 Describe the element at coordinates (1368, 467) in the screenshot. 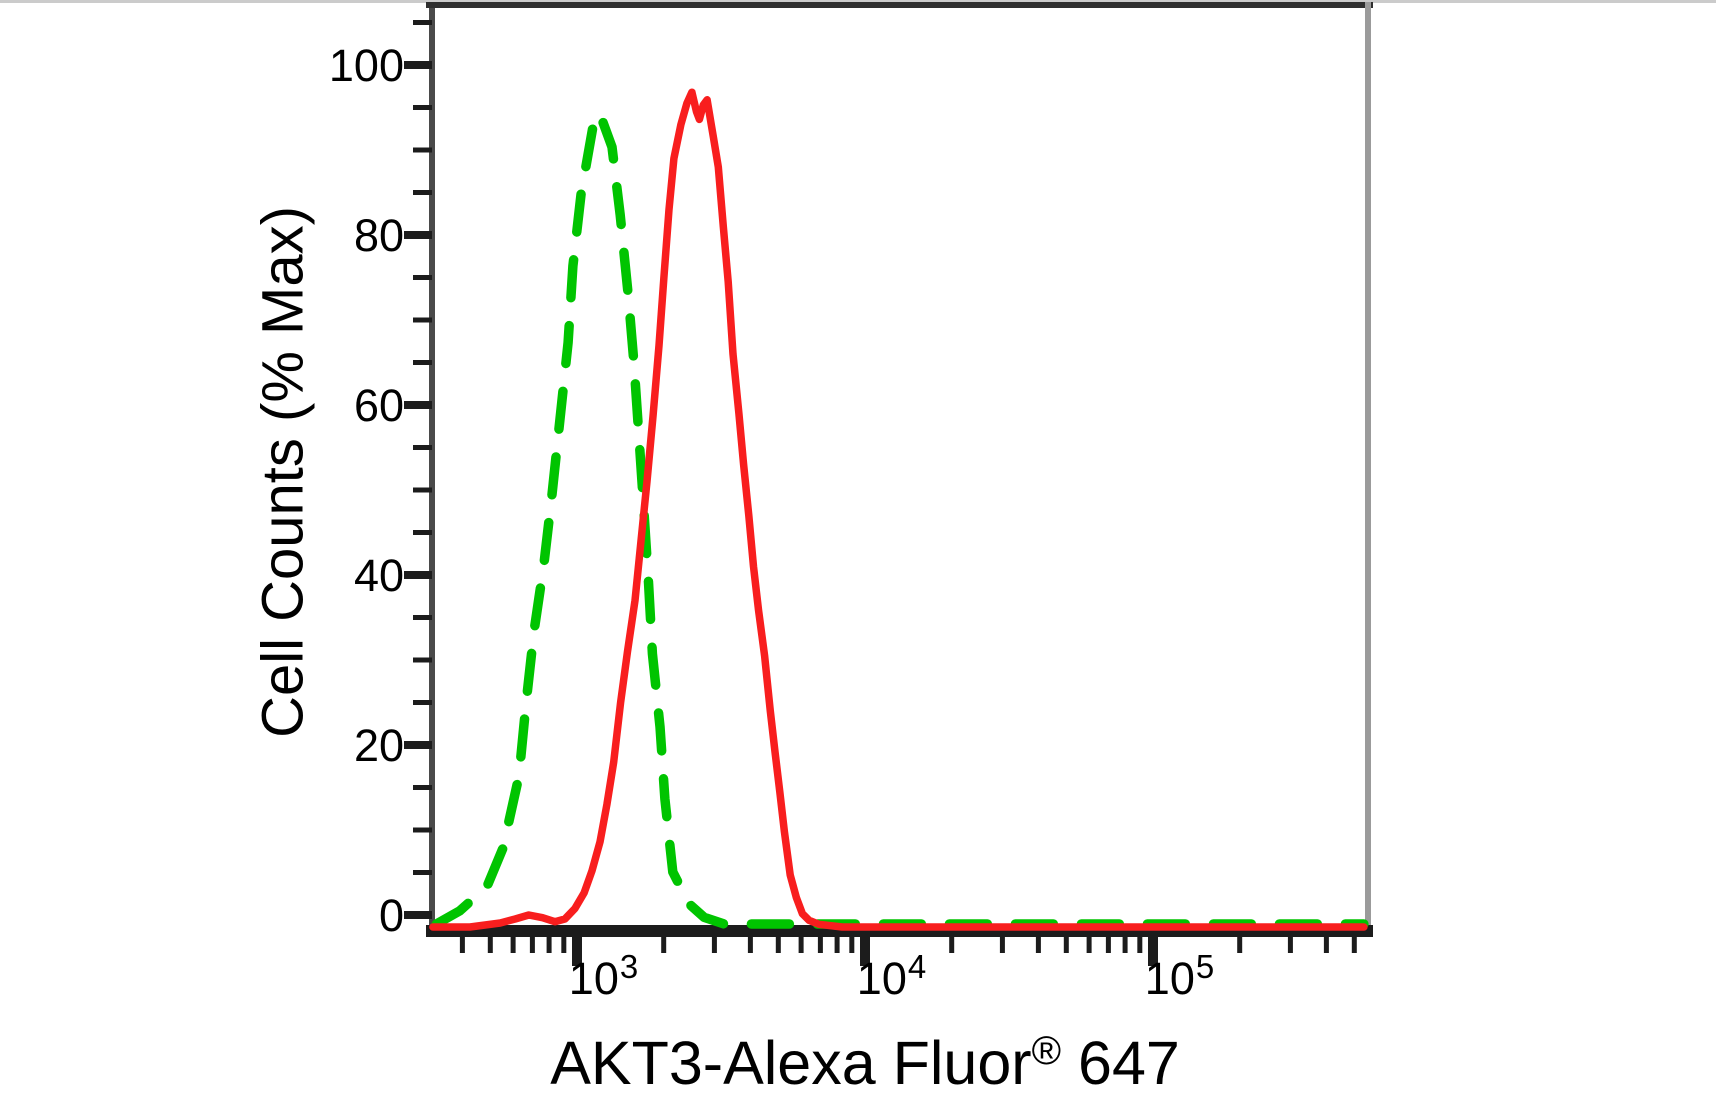

I see `right-spine` at that location.